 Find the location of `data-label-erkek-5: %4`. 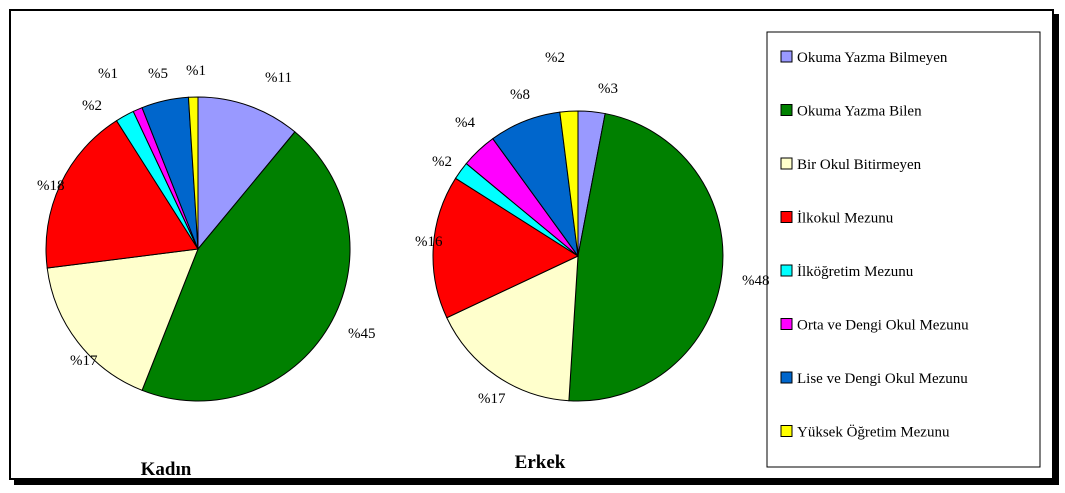

data-label-erkek-5: %4 is located at coordinates (465, 123).